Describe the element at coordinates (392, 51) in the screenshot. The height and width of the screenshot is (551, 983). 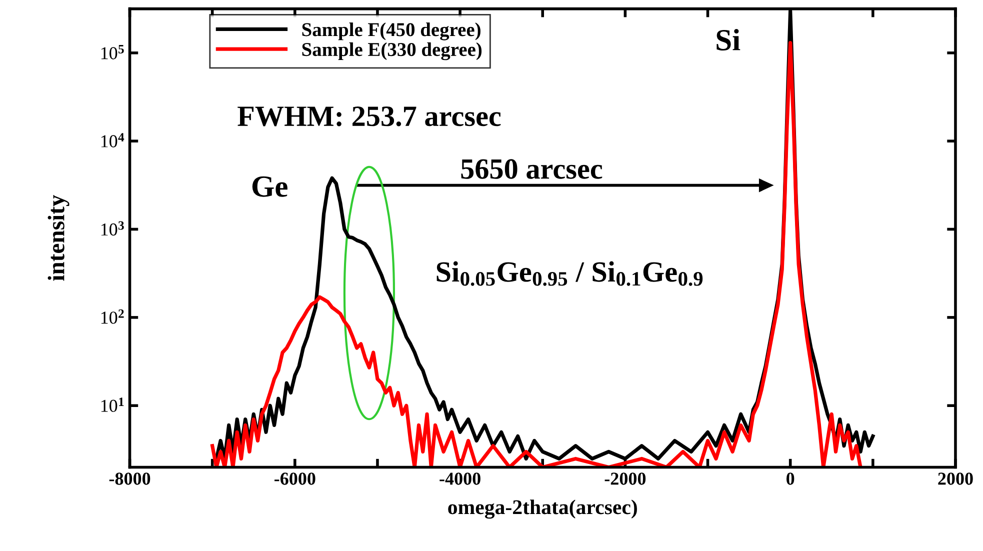
I see `legend-label: Sample E(330 degree)` at that location.